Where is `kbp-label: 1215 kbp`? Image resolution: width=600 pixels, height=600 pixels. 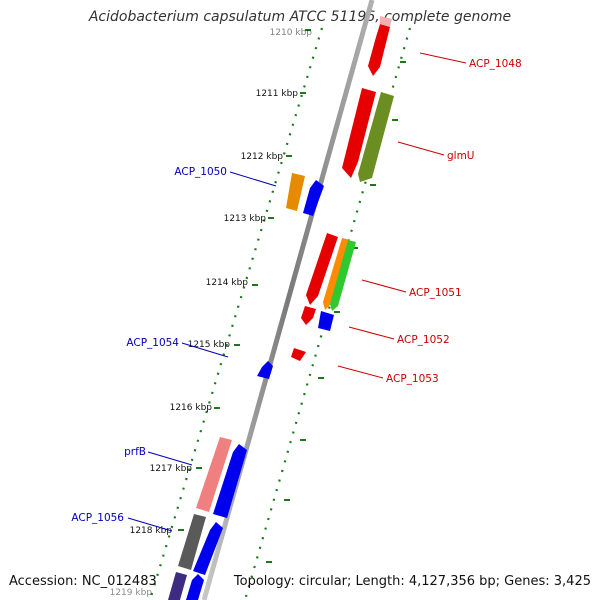 kbp-label: 1215 kbp is located at coordinates (209, 345).